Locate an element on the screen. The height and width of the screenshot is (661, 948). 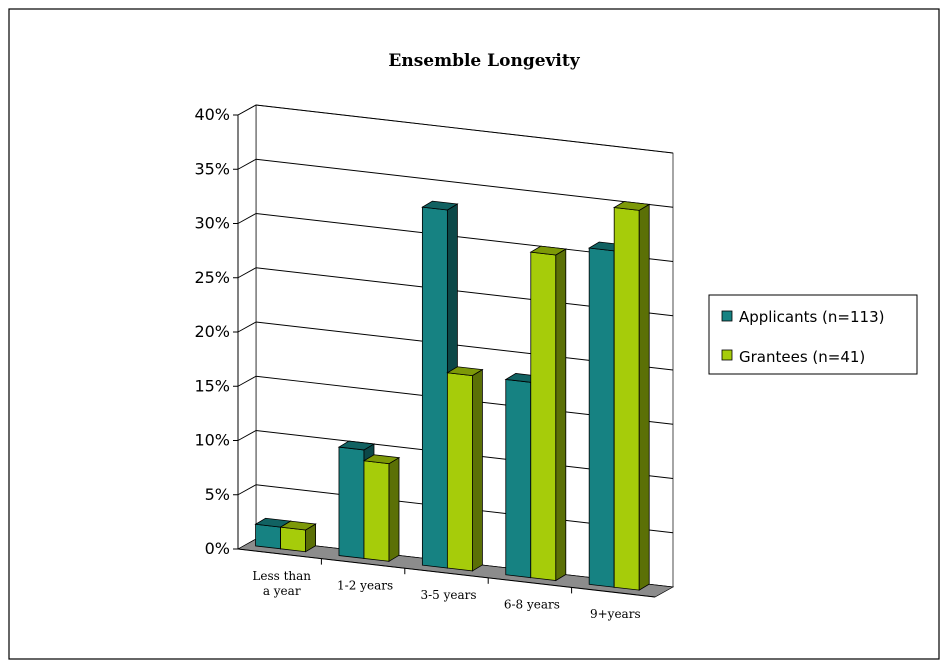
x-category-label: 1-2 years is located at coordinates (365, 585).